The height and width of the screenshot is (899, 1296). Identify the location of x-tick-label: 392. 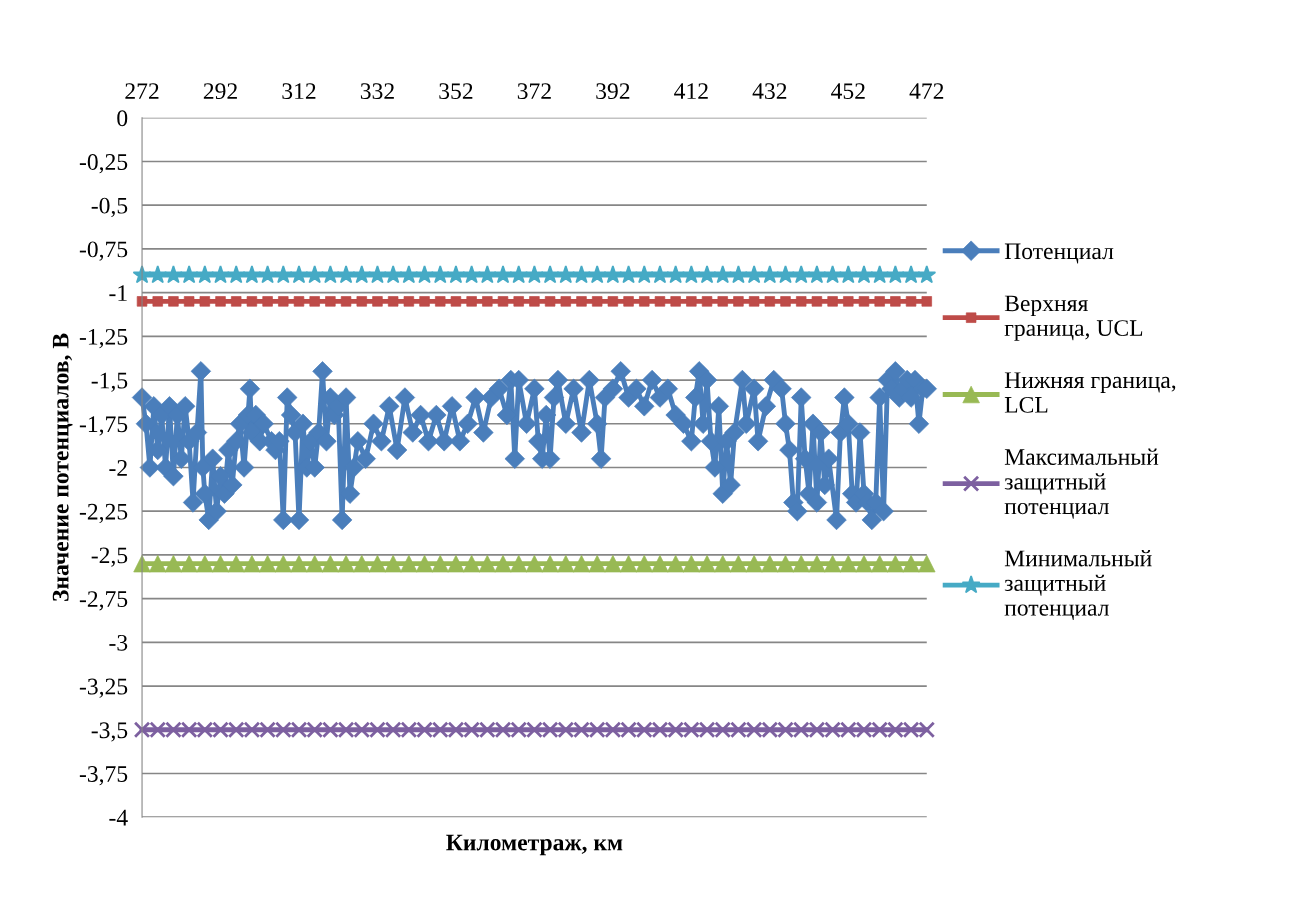
(613, 91).